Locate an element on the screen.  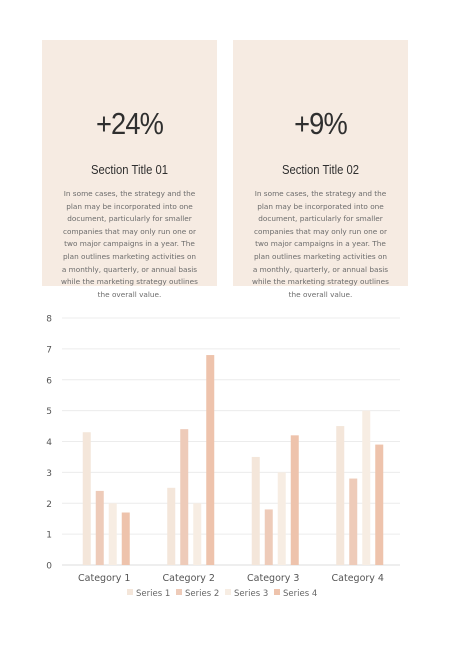
legend-label: Series 3 is located at coordinates (251, 594).